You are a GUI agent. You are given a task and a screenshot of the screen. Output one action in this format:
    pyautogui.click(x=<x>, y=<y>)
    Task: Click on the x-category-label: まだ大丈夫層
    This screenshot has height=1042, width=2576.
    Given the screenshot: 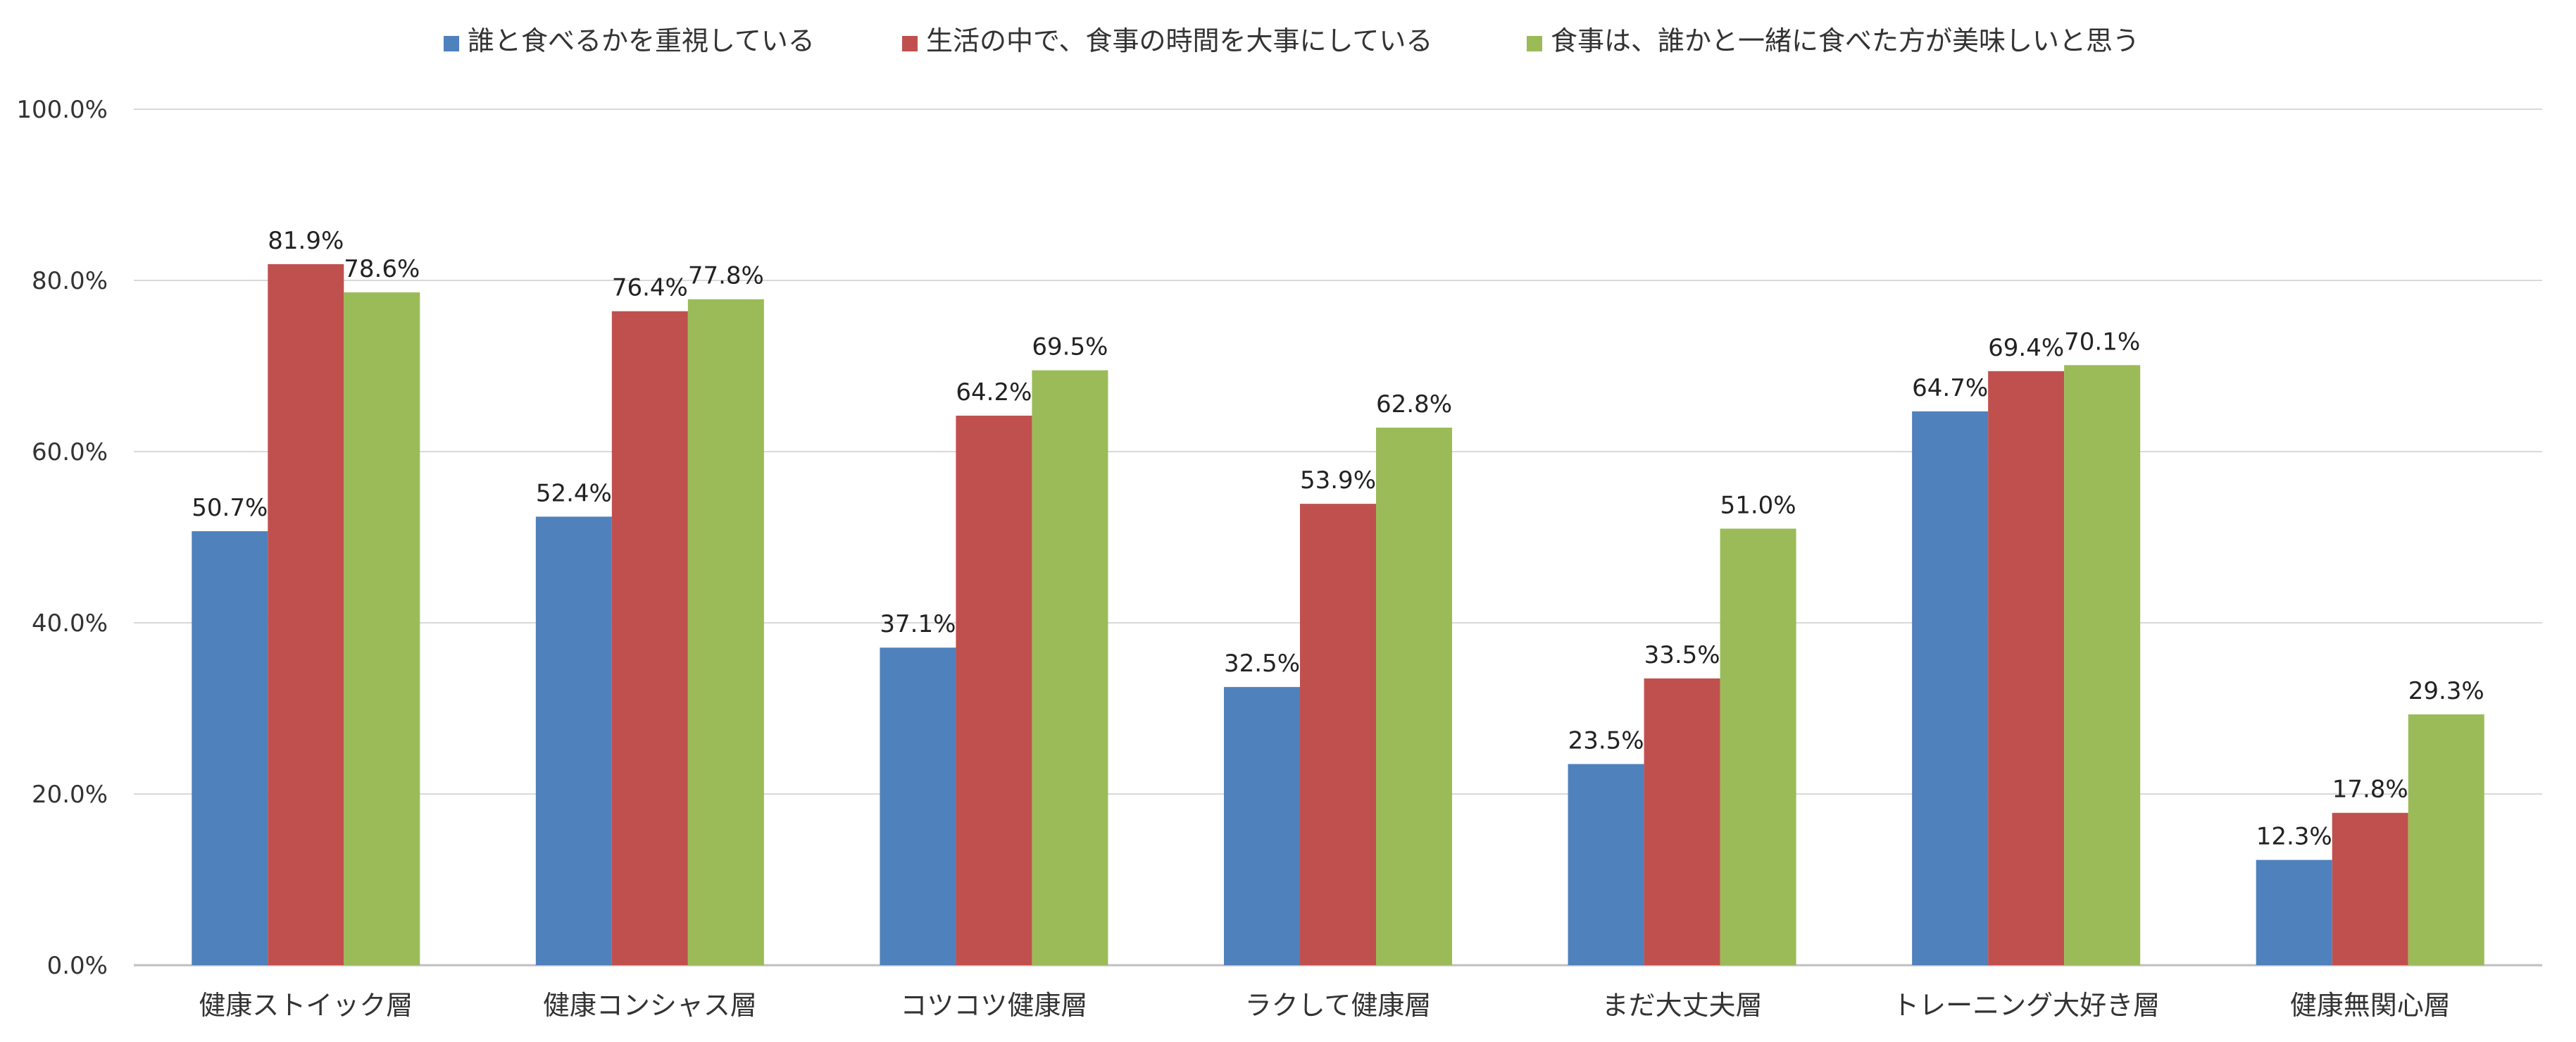 What is the action you would take?
    pyautogui.click(x=1682, y=1005)
    